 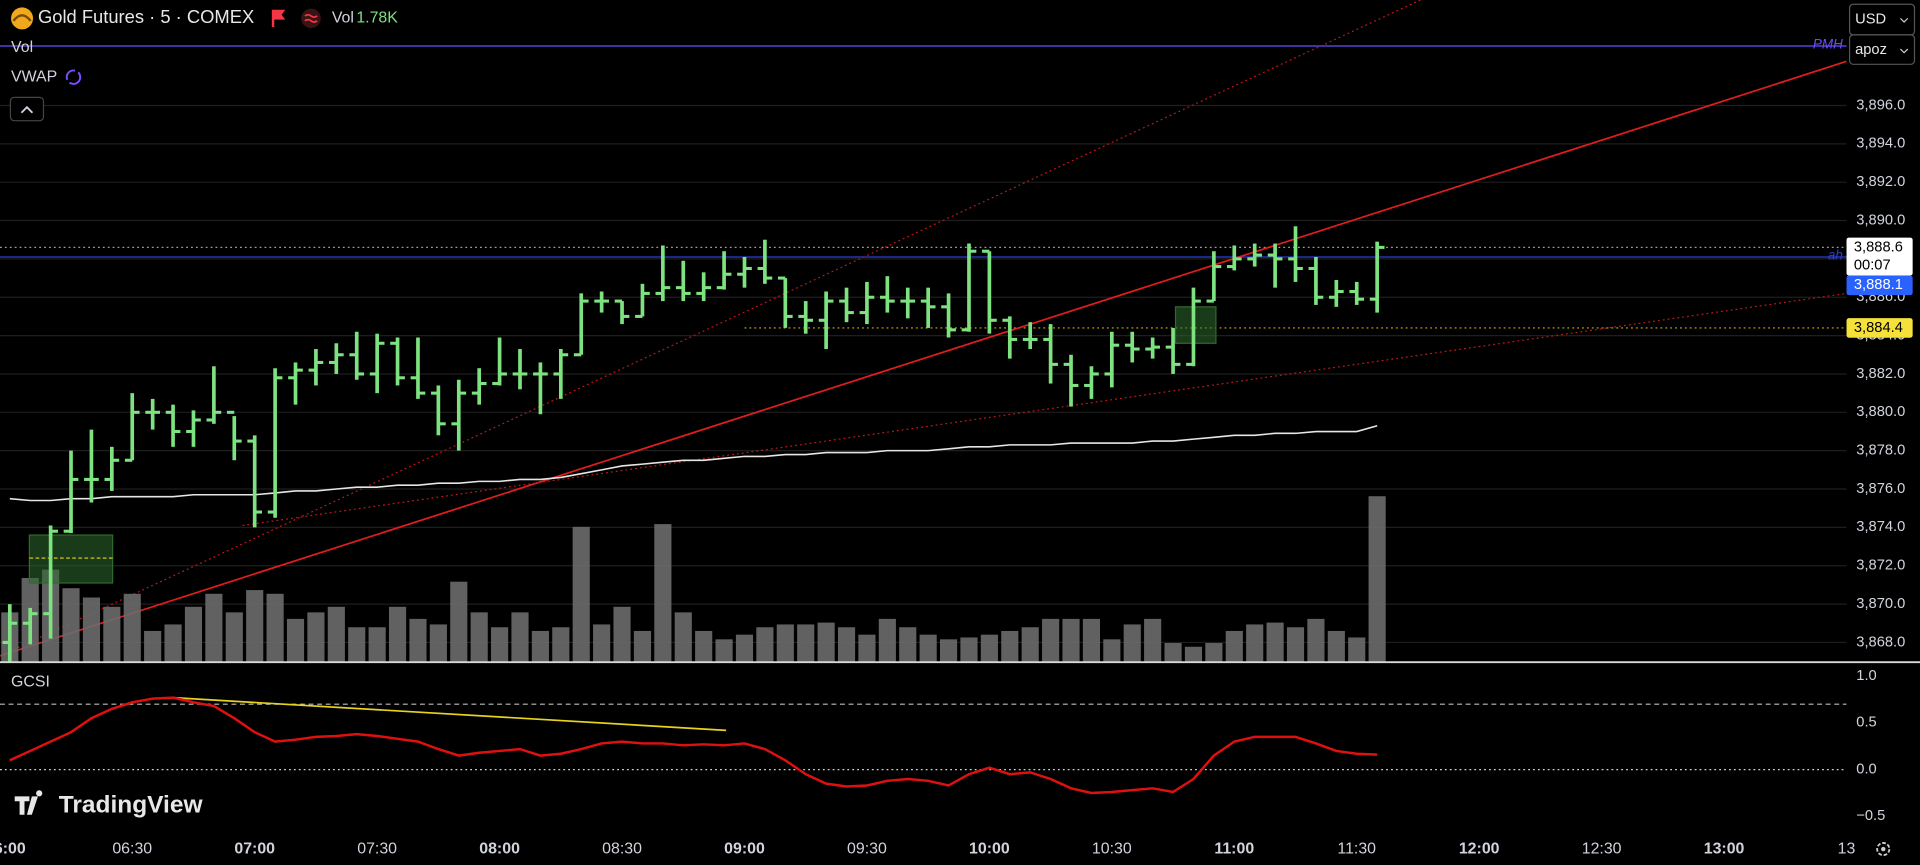 What do you see at coordinates (450, 714) in the screenshot?
I see `trend-line` at bounding box center [450, 714].